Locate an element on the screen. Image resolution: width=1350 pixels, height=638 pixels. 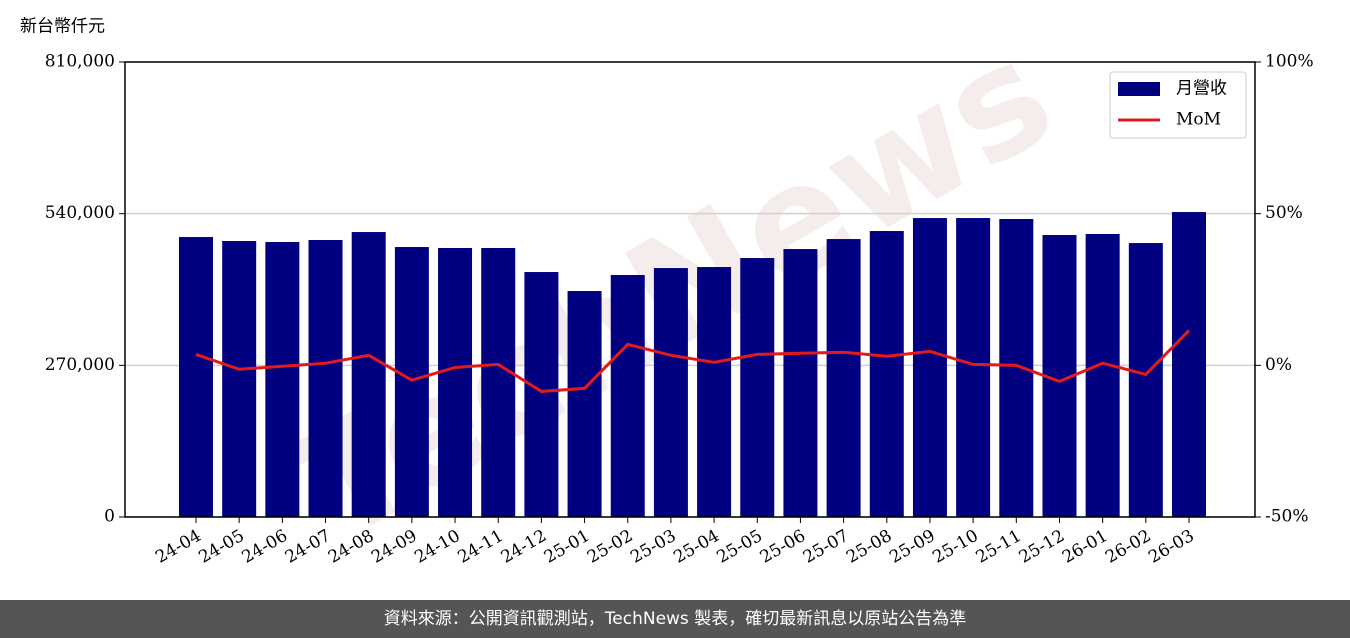
line is located at coordinates (693, 361).